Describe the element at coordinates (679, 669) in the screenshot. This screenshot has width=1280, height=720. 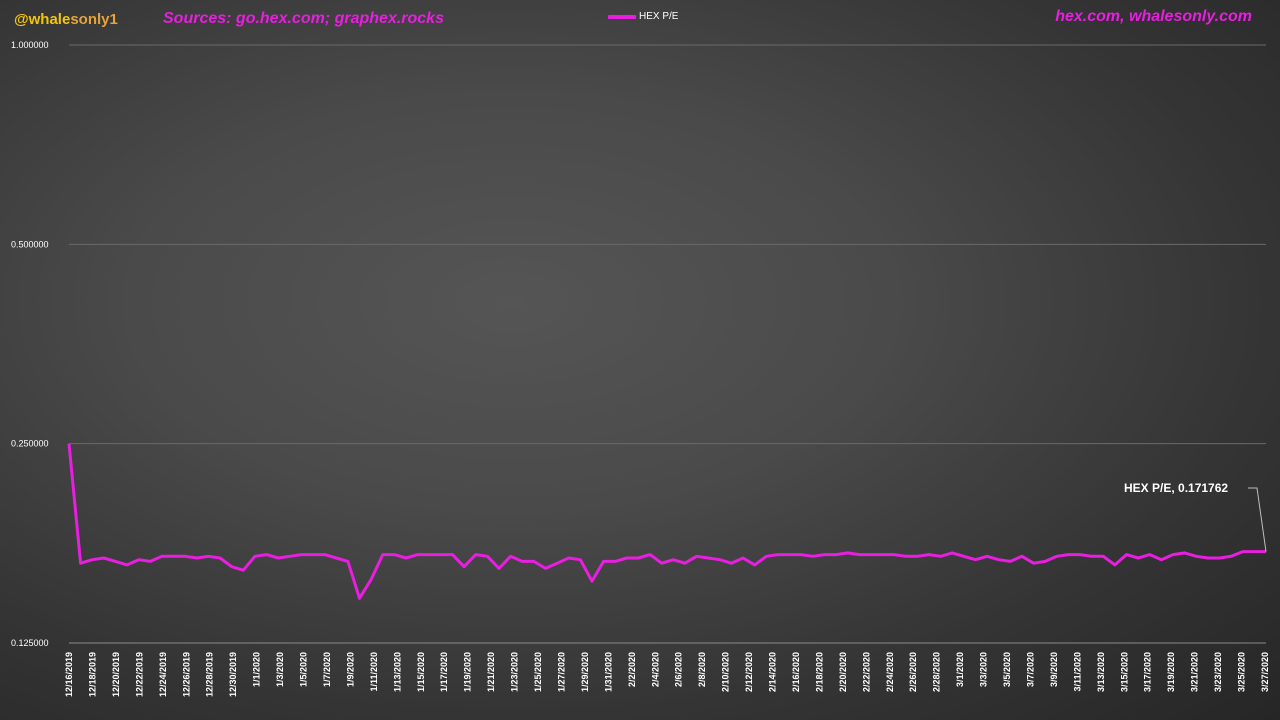
I see `x-tick-label: 2/6/2020` at that location.